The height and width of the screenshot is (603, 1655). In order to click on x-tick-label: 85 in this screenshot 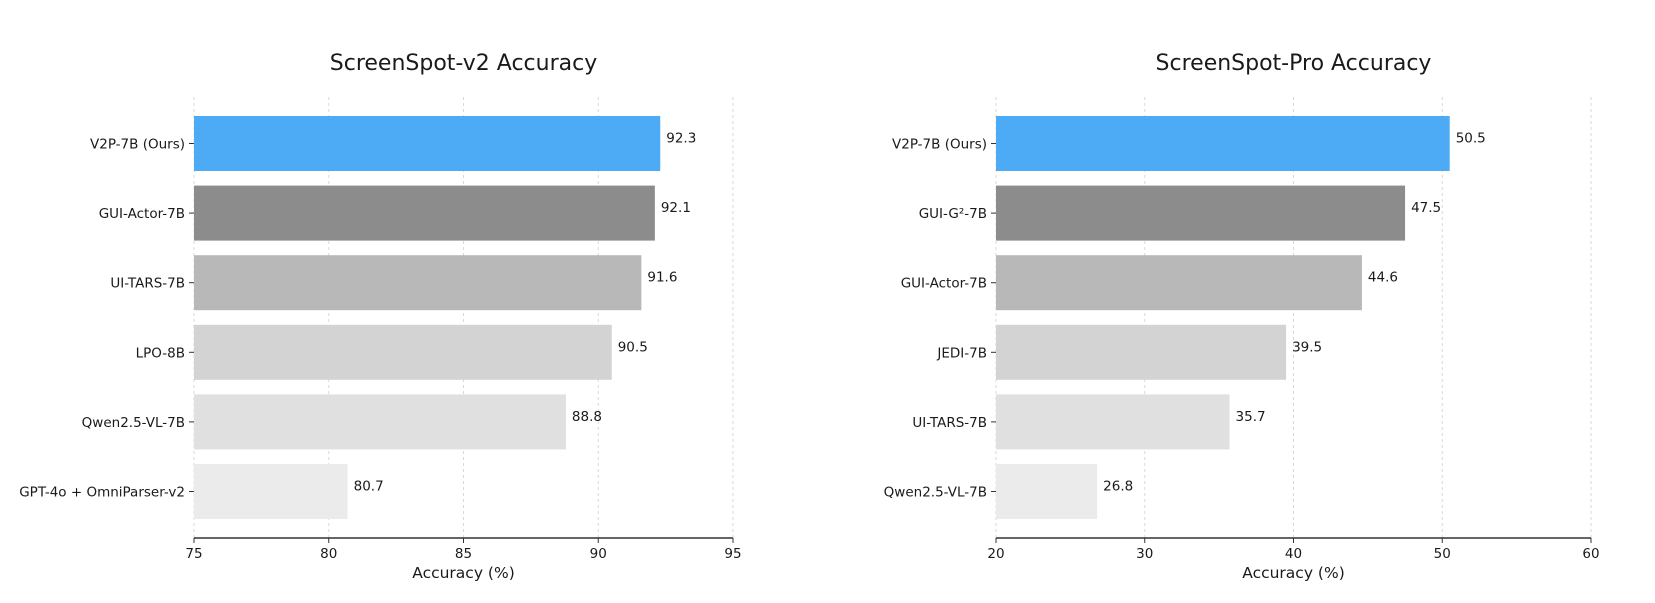, I will do `click(463, 554)`.